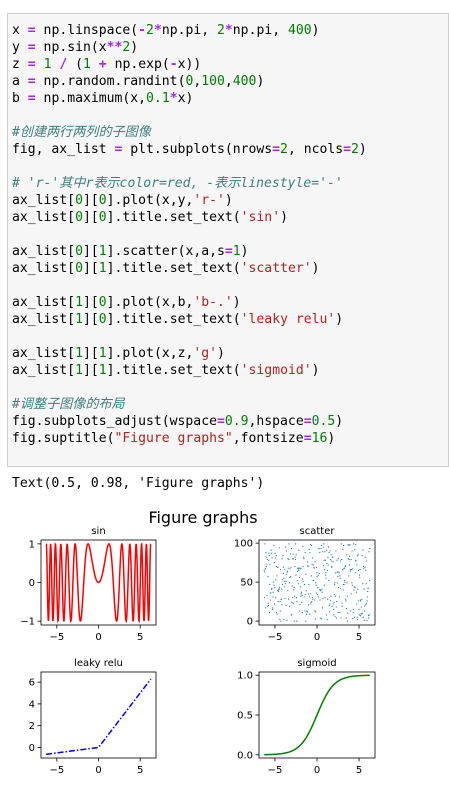  I want to click on code-token: =, so click(307, 438).